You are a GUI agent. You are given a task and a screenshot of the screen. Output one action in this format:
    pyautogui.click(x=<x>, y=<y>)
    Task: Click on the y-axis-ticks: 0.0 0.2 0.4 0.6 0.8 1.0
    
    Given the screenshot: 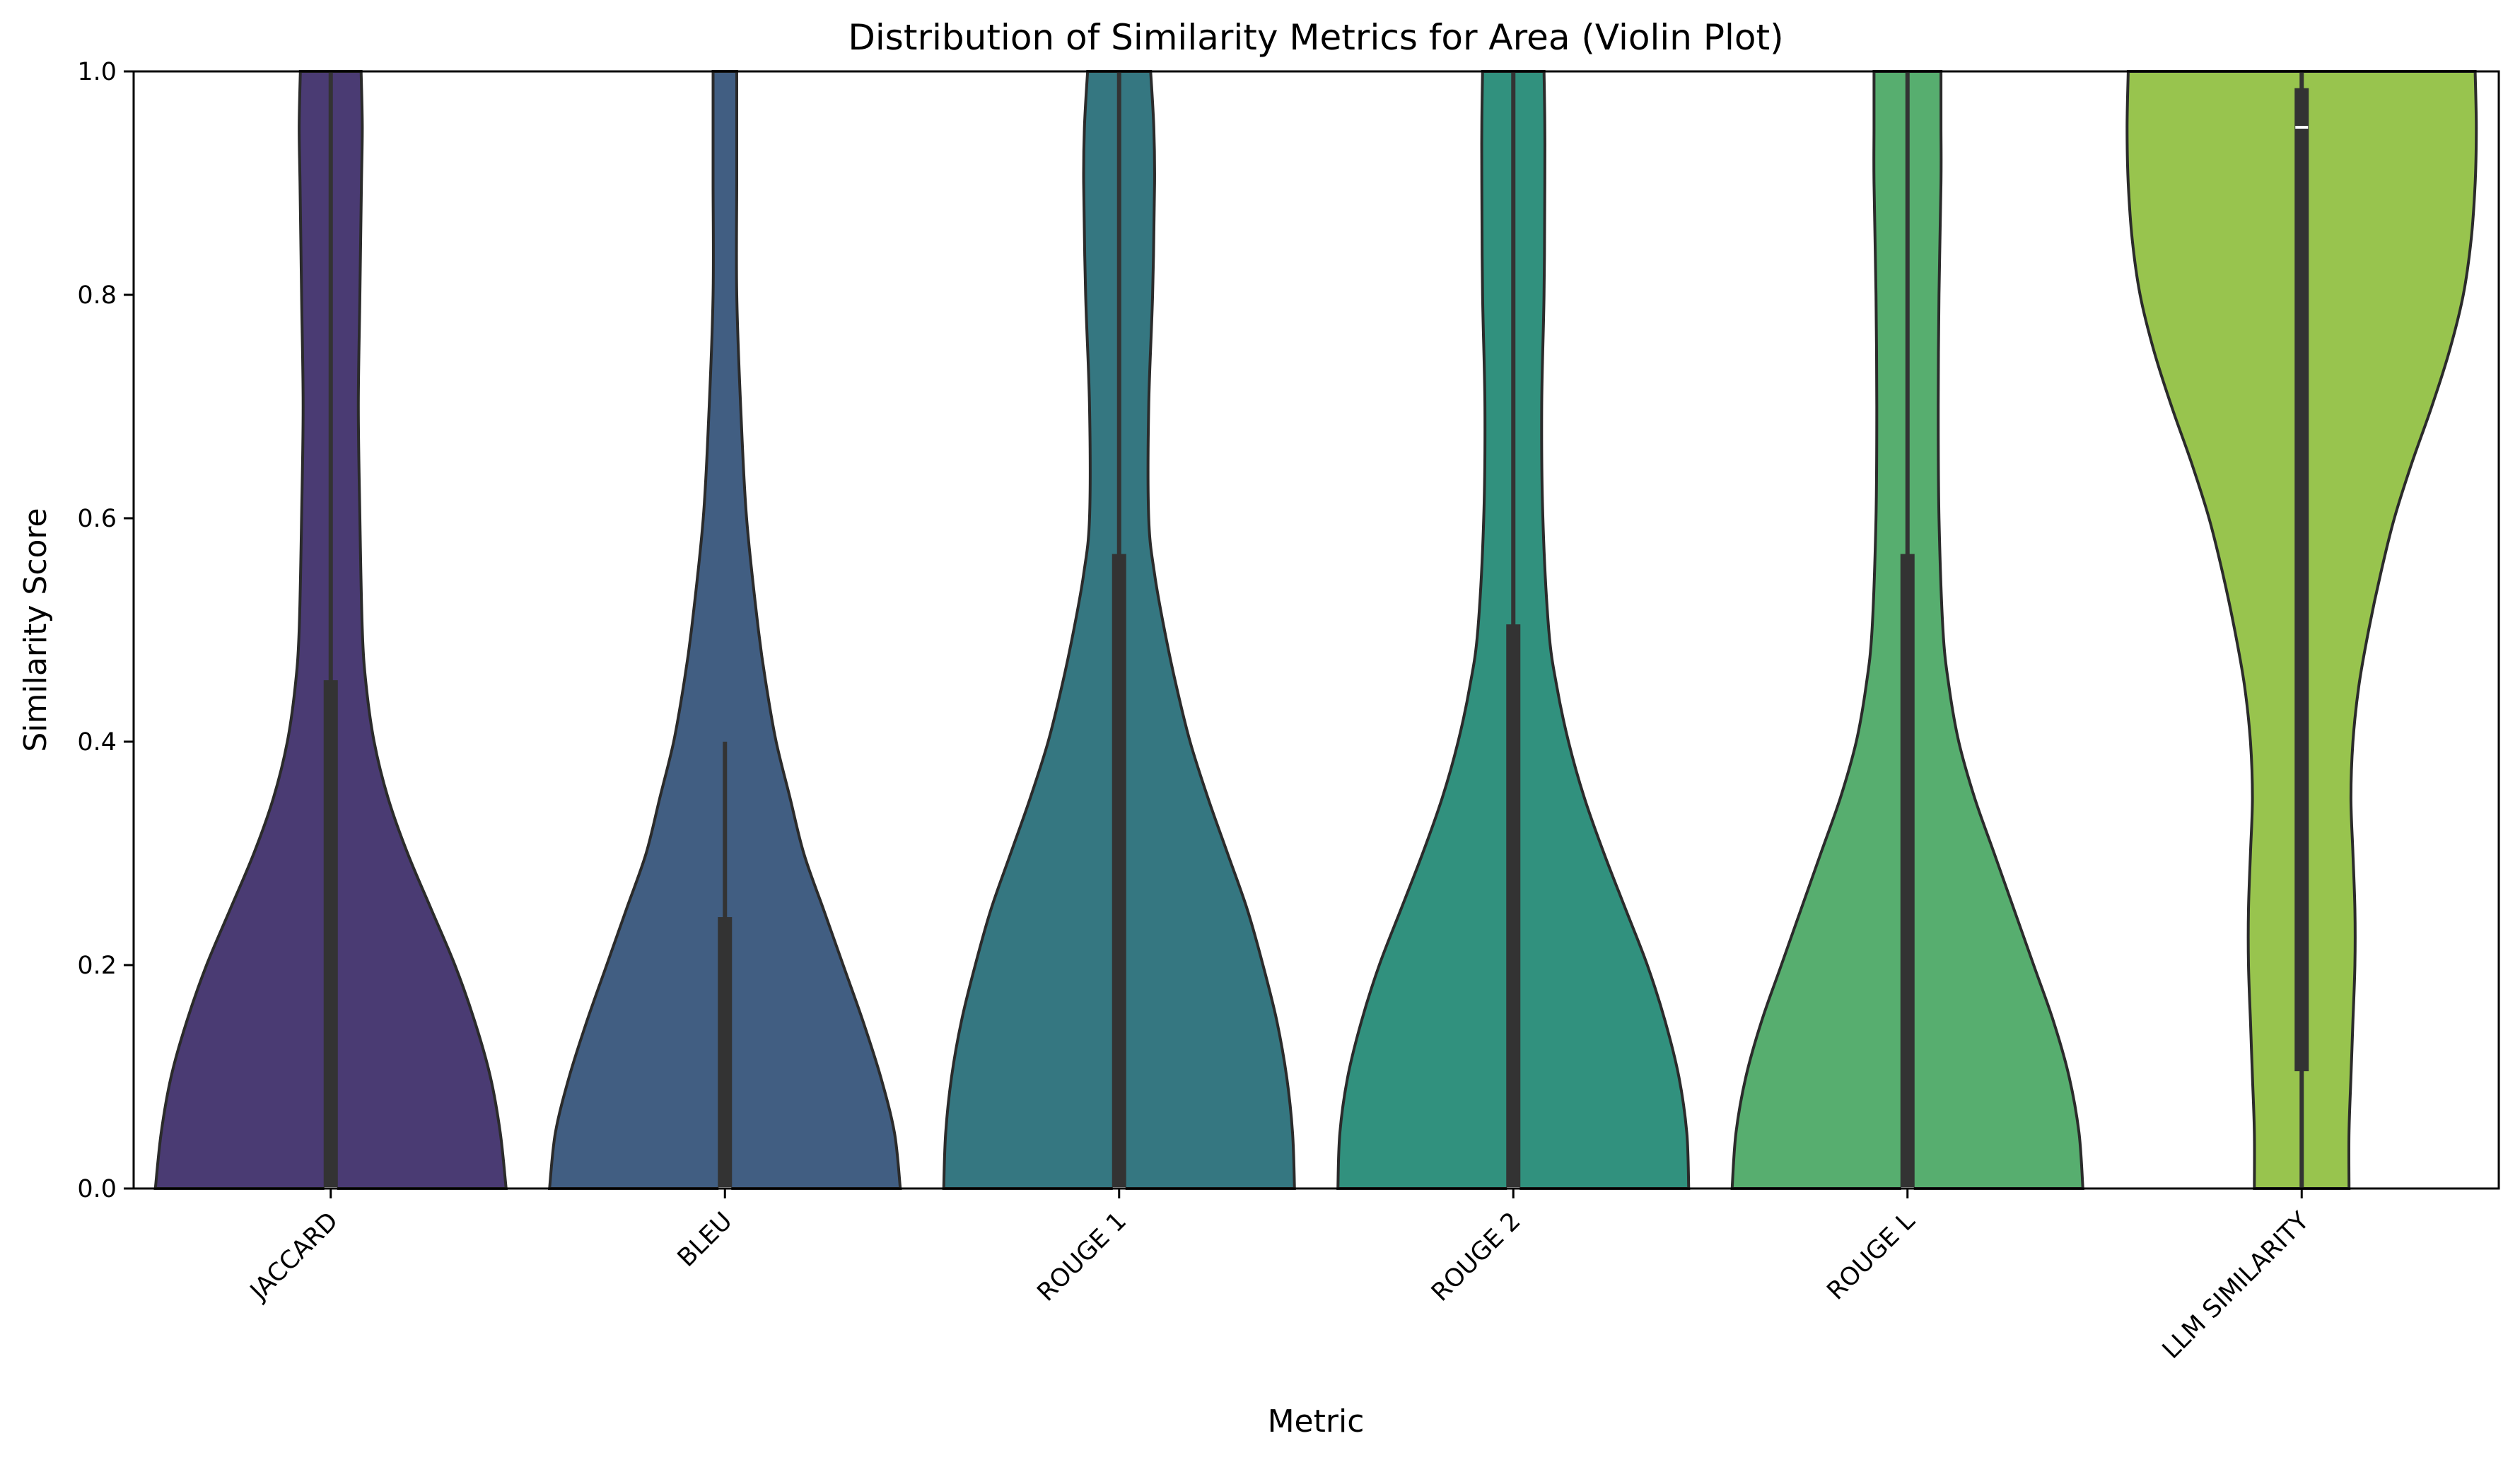 What is the action you would take?
    pyautogui.click(x=105, y=630)
    